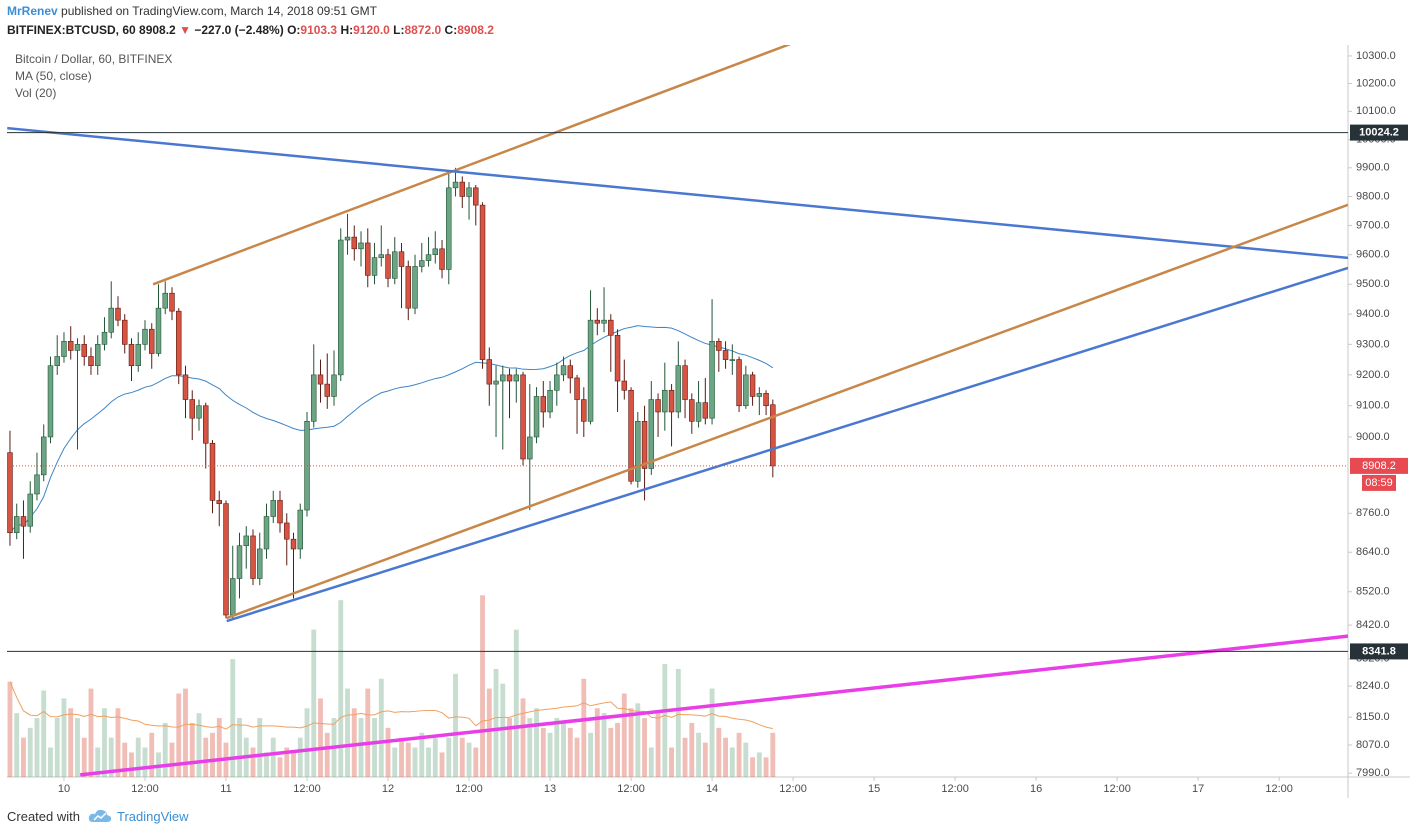  I want to click on ohlc-value: 8872.0, so click(423, 30).